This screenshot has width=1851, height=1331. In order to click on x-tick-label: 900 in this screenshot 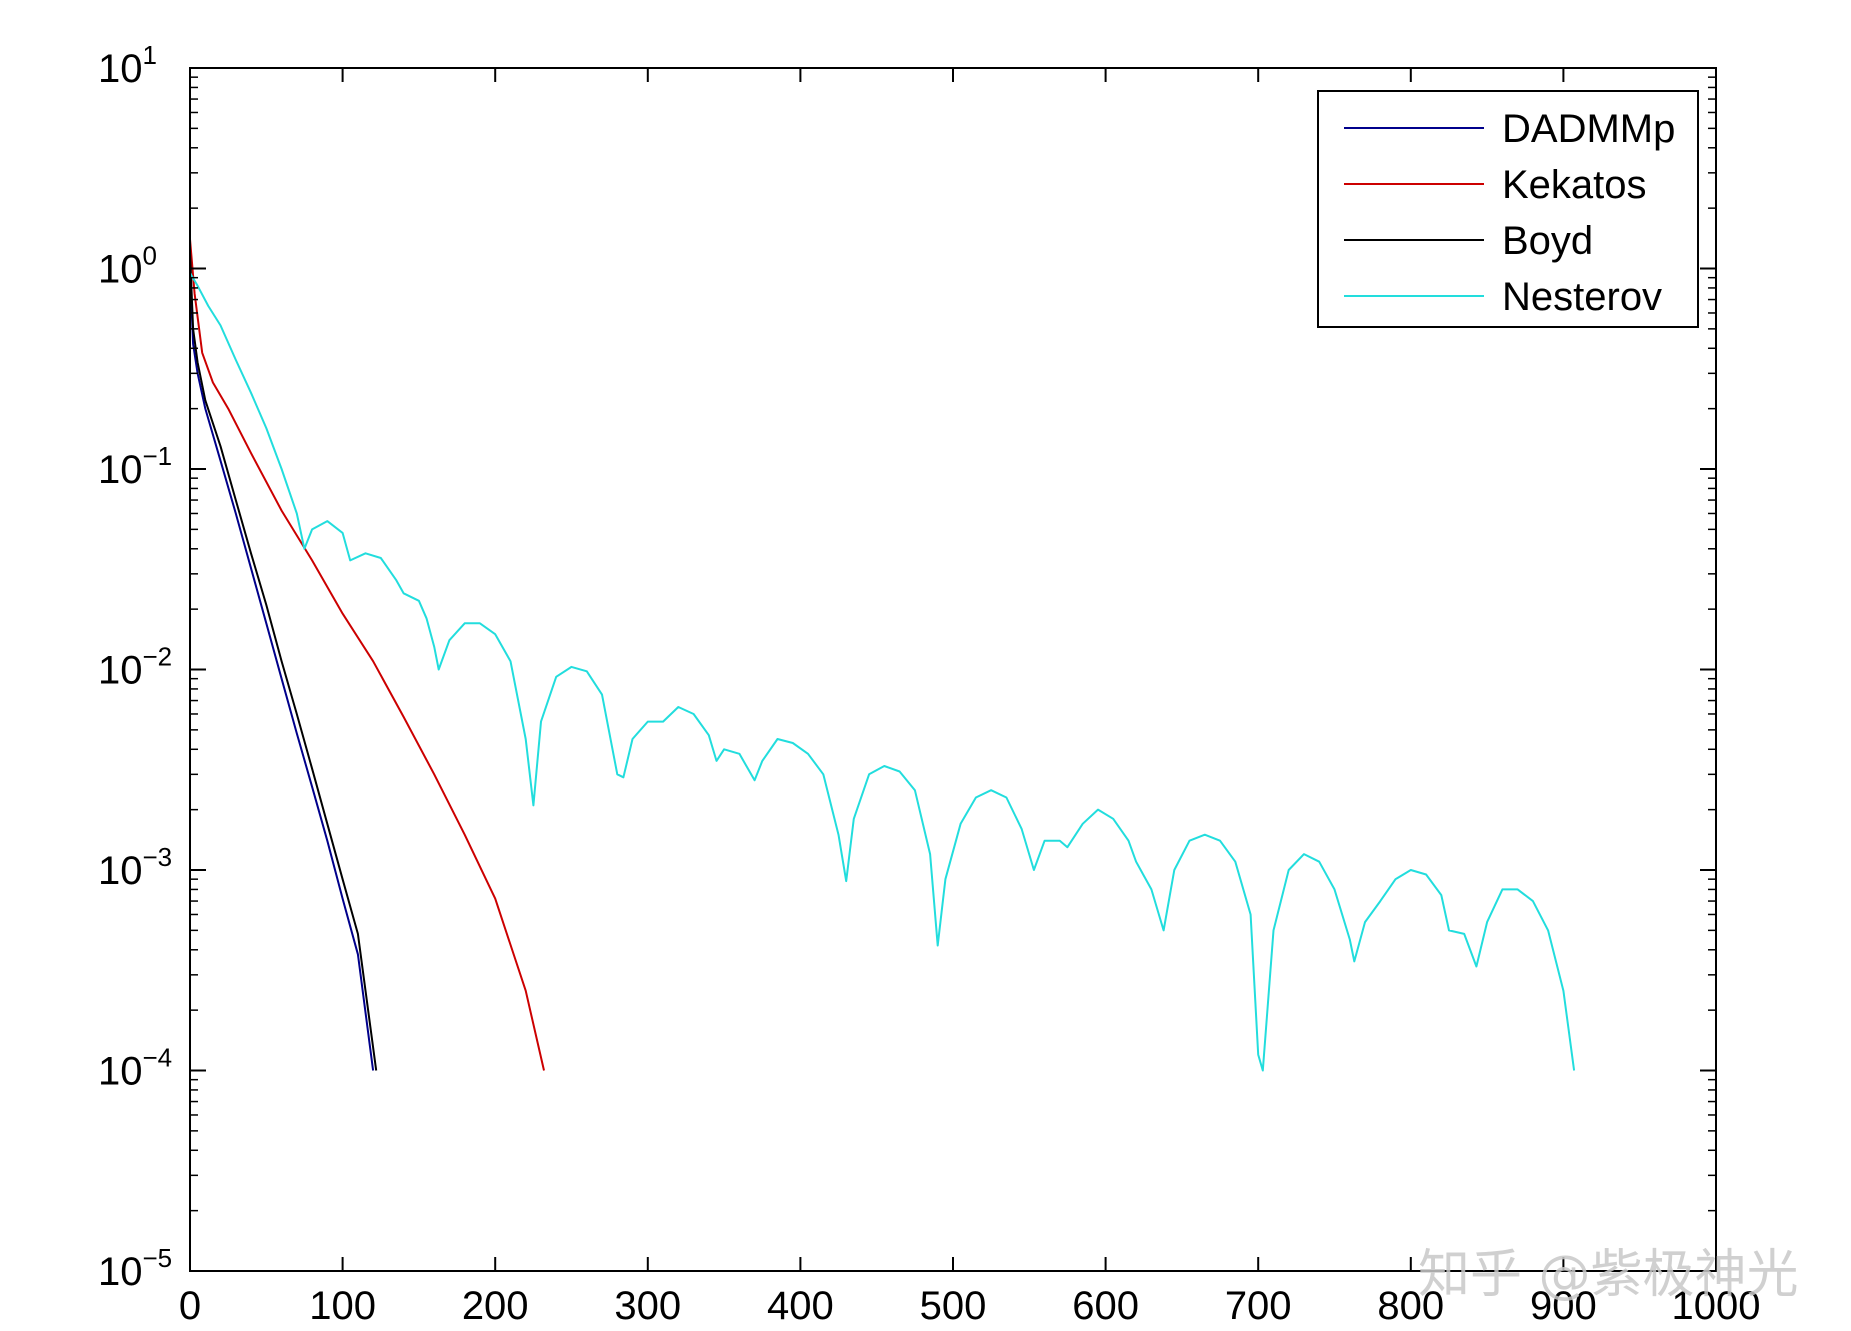, I will do `click(1563, 1306)`.